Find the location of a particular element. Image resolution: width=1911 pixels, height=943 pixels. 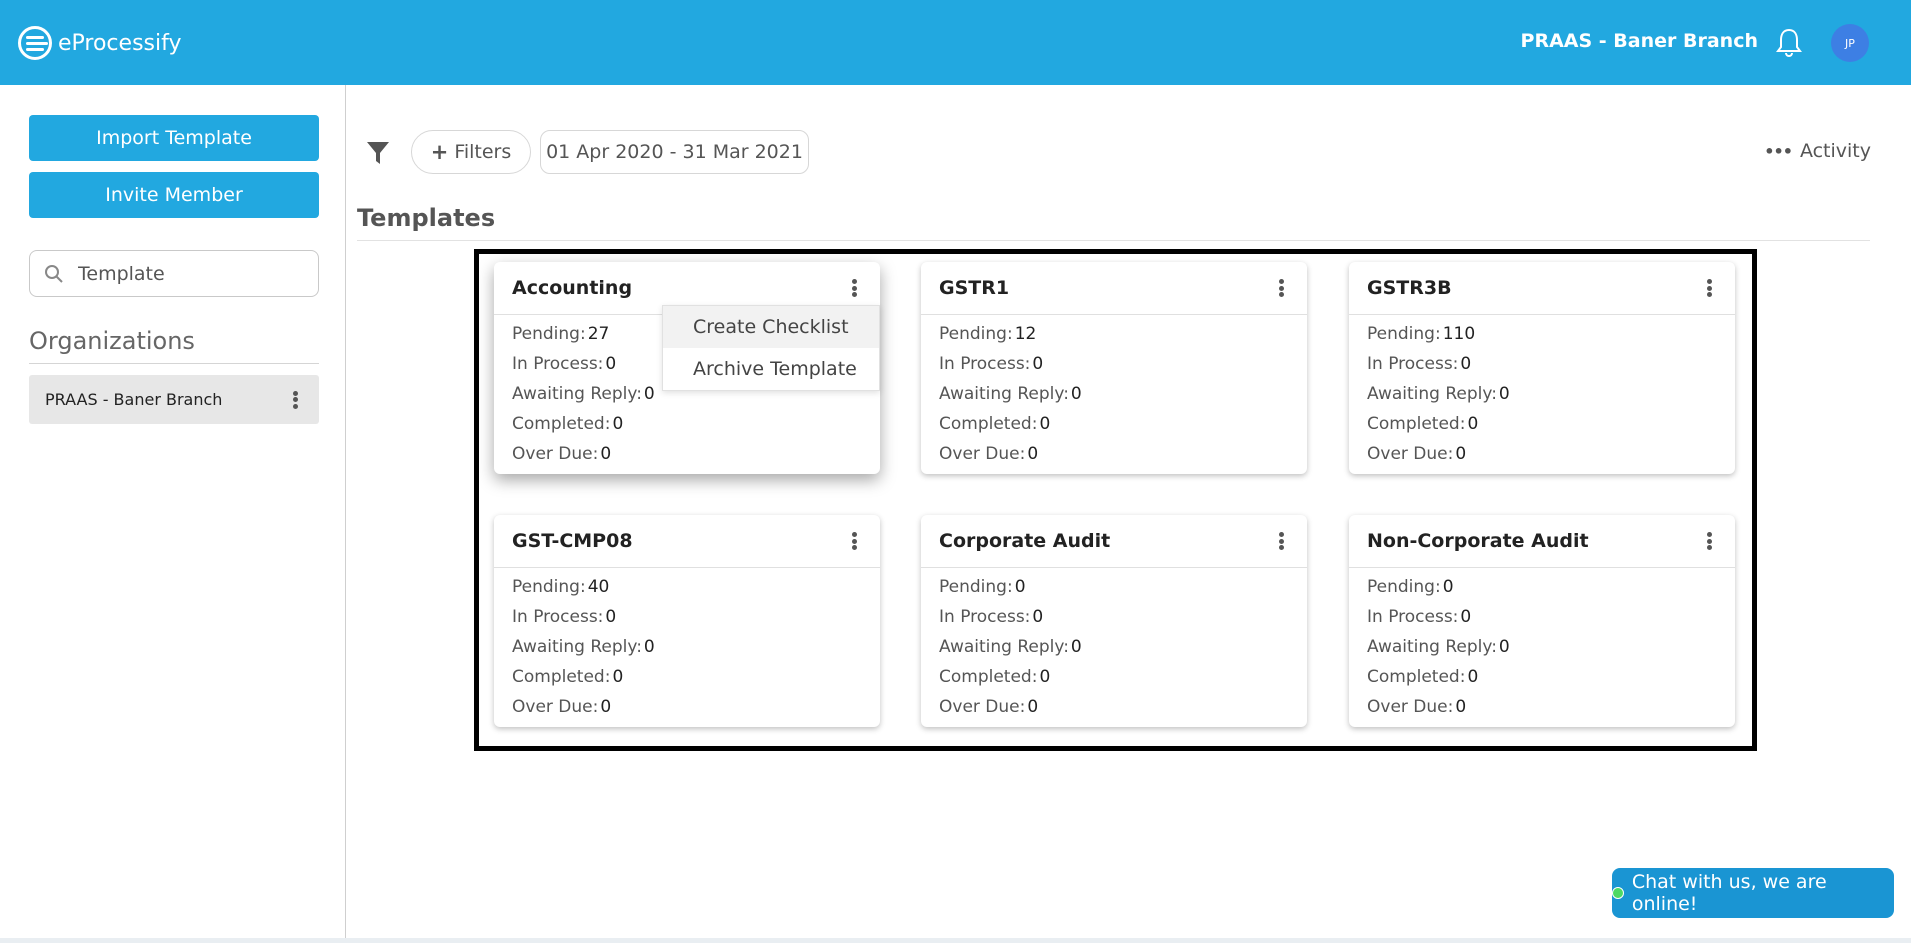

invite-member-button: Invite Member is located at coordinates (174, 195).